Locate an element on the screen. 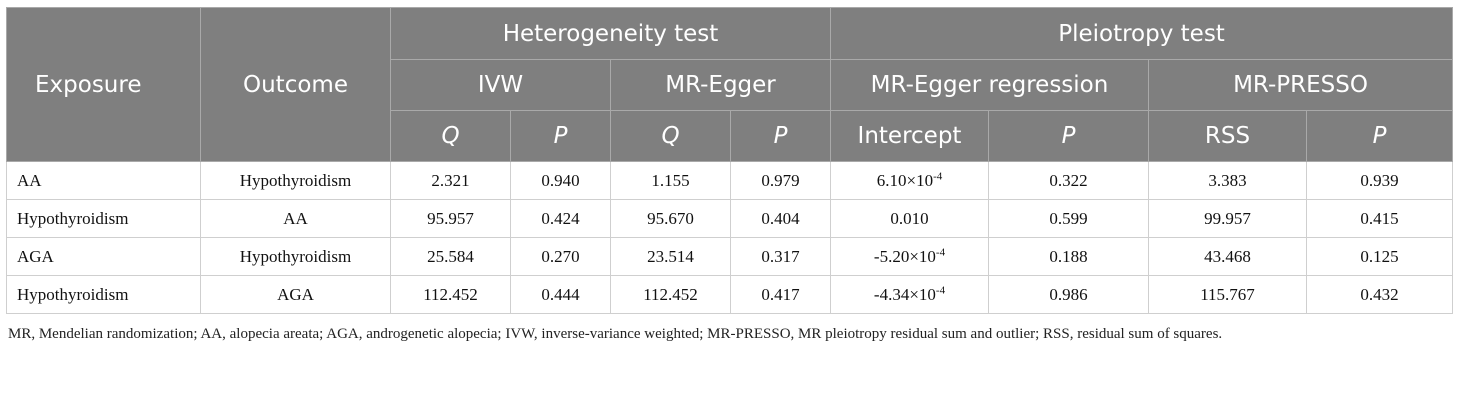 The height and width of the screenshot is (419, 1460). cell-egger-q: 112.452 is located at coordinates (670, 294).